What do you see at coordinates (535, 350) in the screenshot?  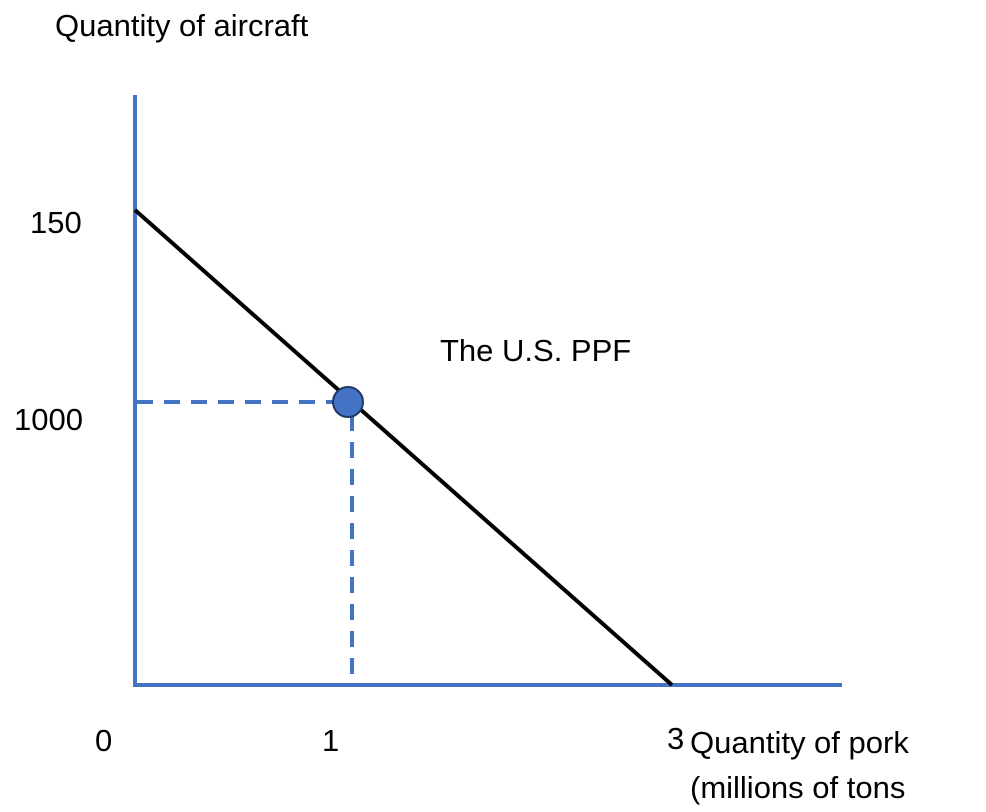 I see `curve-label: The U.S. PPF` at bounding box center [535, 350].